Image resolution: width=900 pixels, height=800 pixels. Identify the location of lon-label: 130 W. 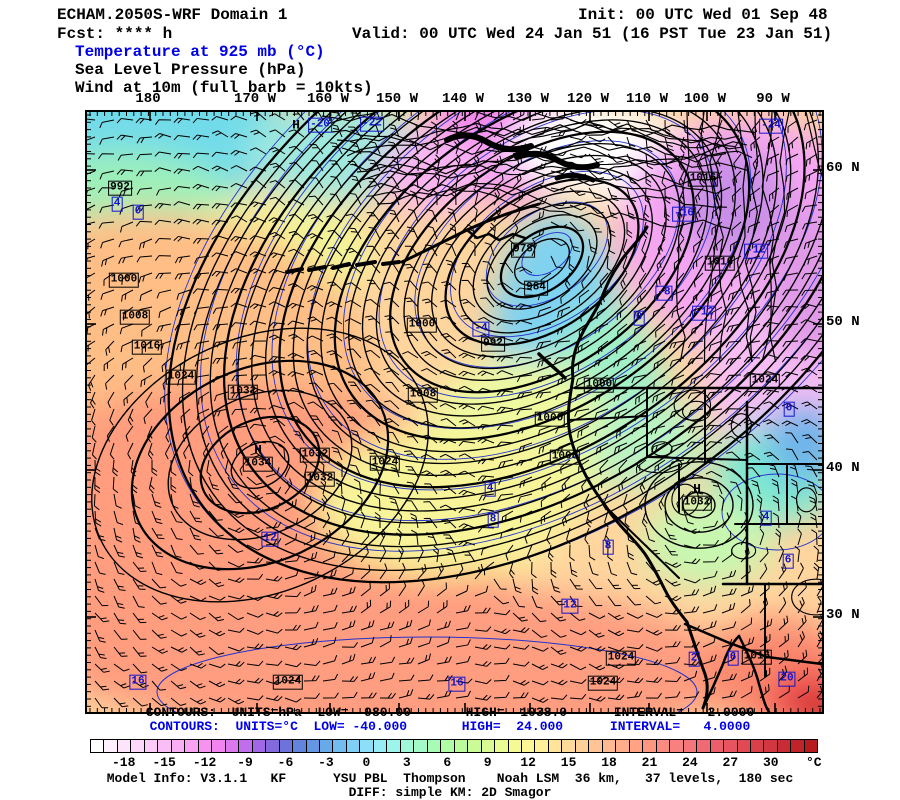
(528, 99).